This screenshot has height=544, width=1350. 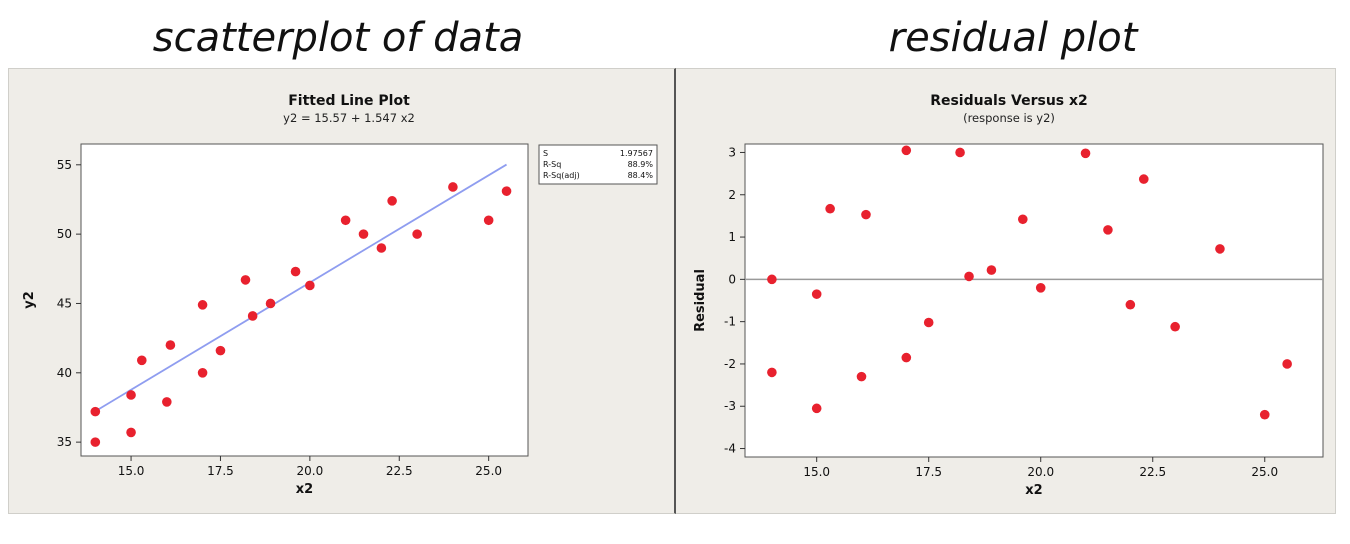 What do you see at coordinates (732, 279) in the screenshot?
I see `y-tick-label: 0` at bounding box center [732, 279].